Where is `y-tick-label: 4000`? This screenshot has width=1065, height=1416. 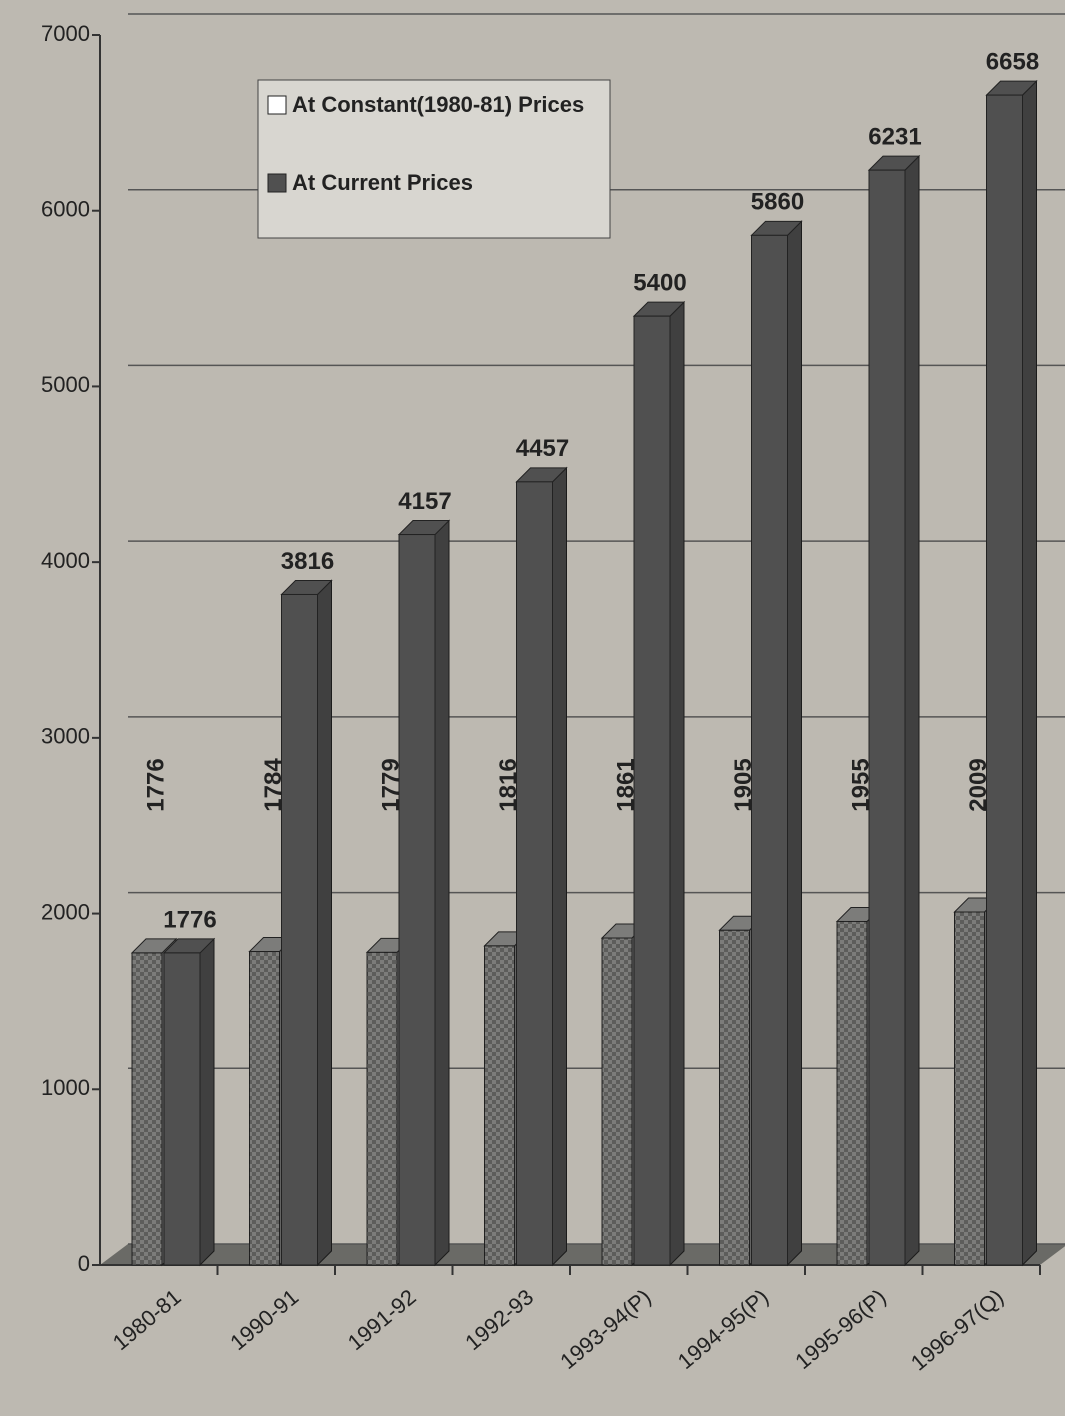 y-tick-label: 4000 is located at coordinates (65, 560).